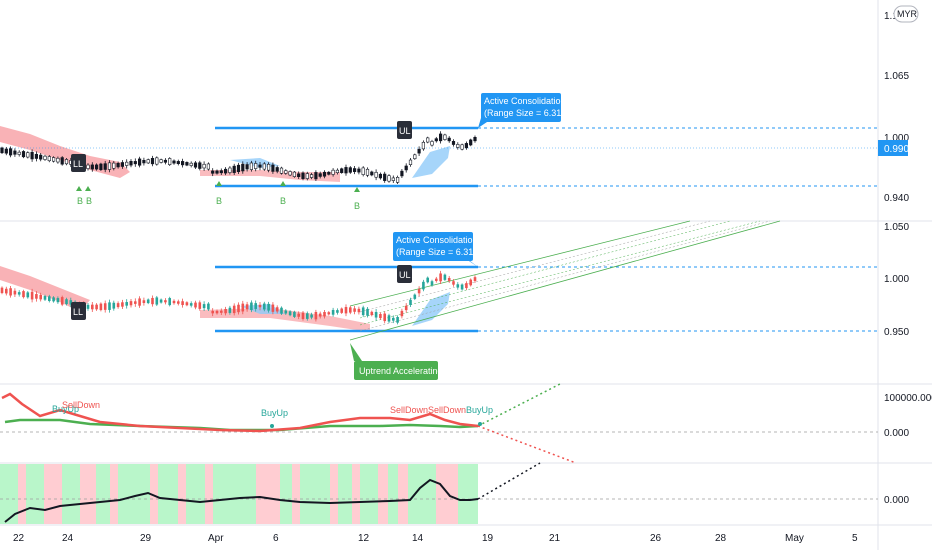 This screenshot has width=932, height=550. Describe the element at coordinates (78, 163) in the screenshot. I see `ll-label-main: LL` at that location.